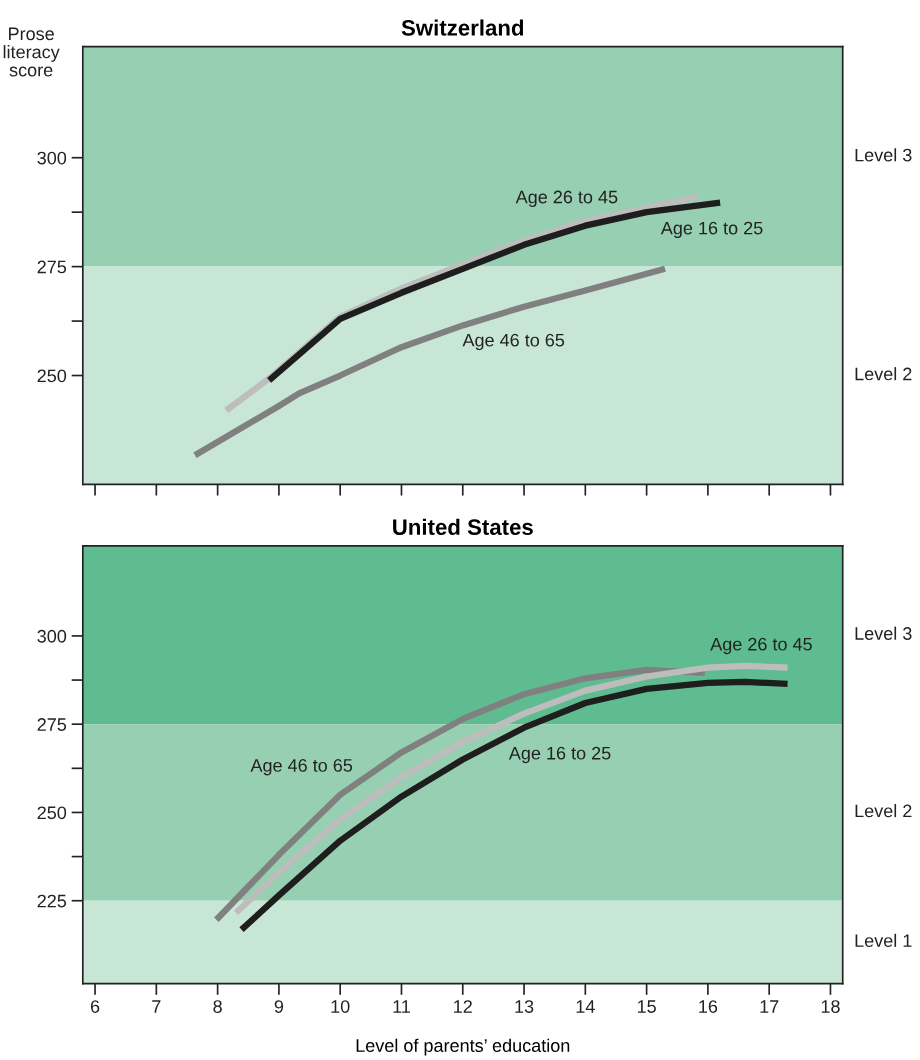 Image resolution: width=920 pixels, height=1060 pixels. I want to click on x-tick-label: 10, so click(340, 1006).